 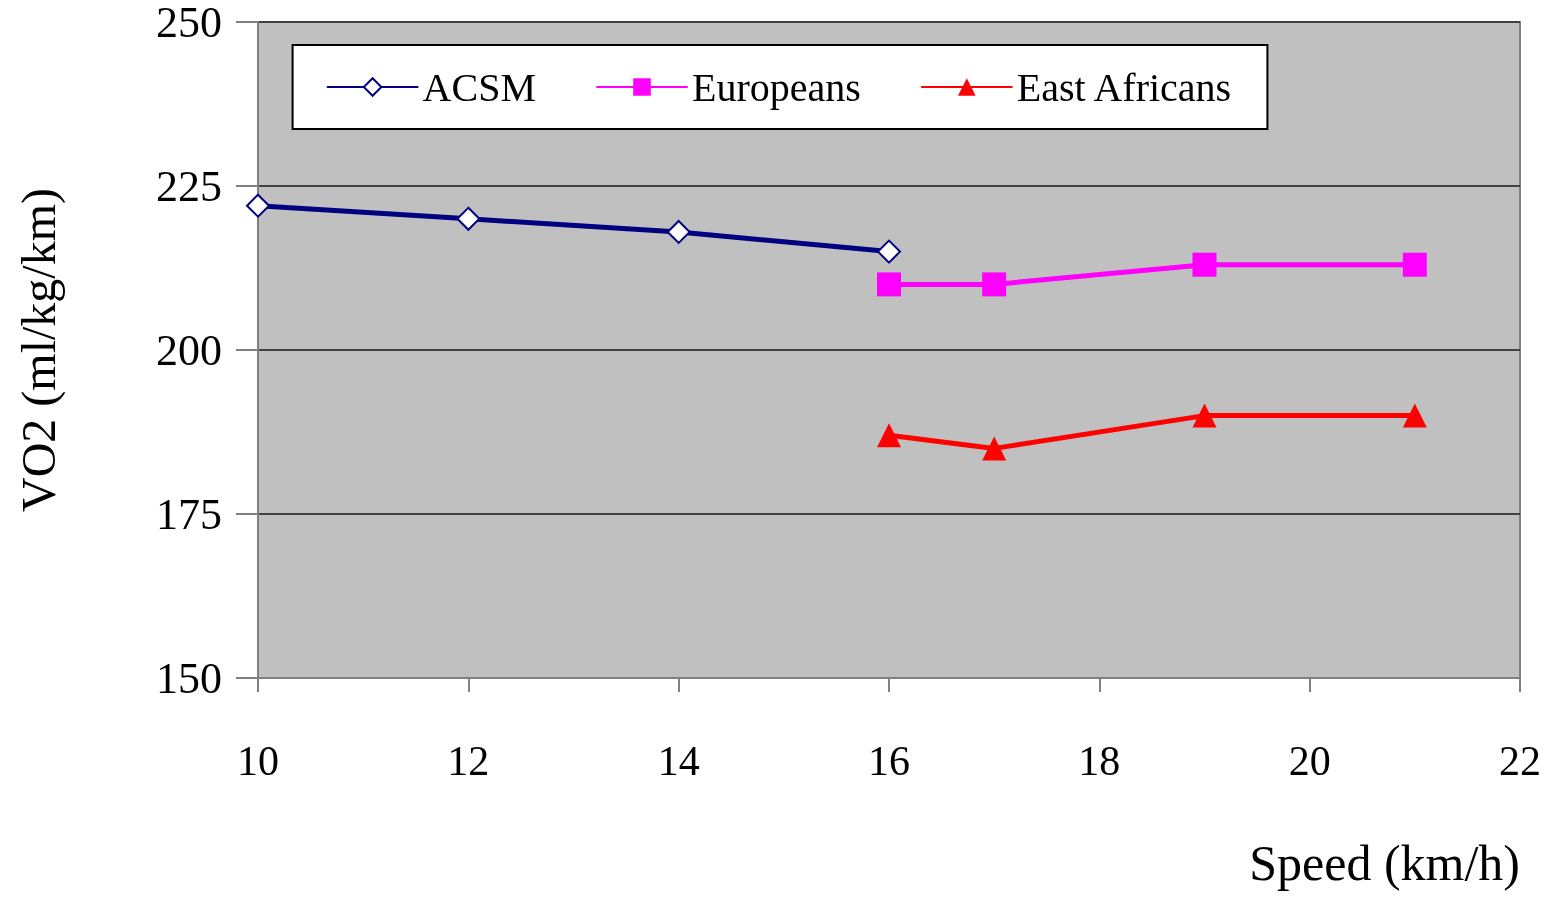 I want to click on legend-label: East Africans, so click(x=1124, y=87).